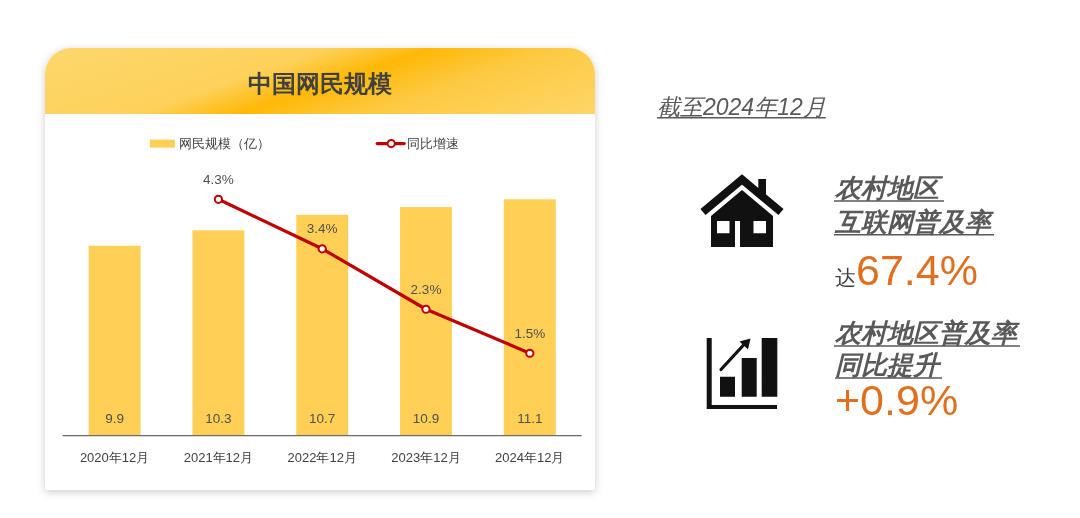  What do you see at coordinates (889, 188) in the screenshot?
I see `text: 农村地区` at bounding box center [889, 188].